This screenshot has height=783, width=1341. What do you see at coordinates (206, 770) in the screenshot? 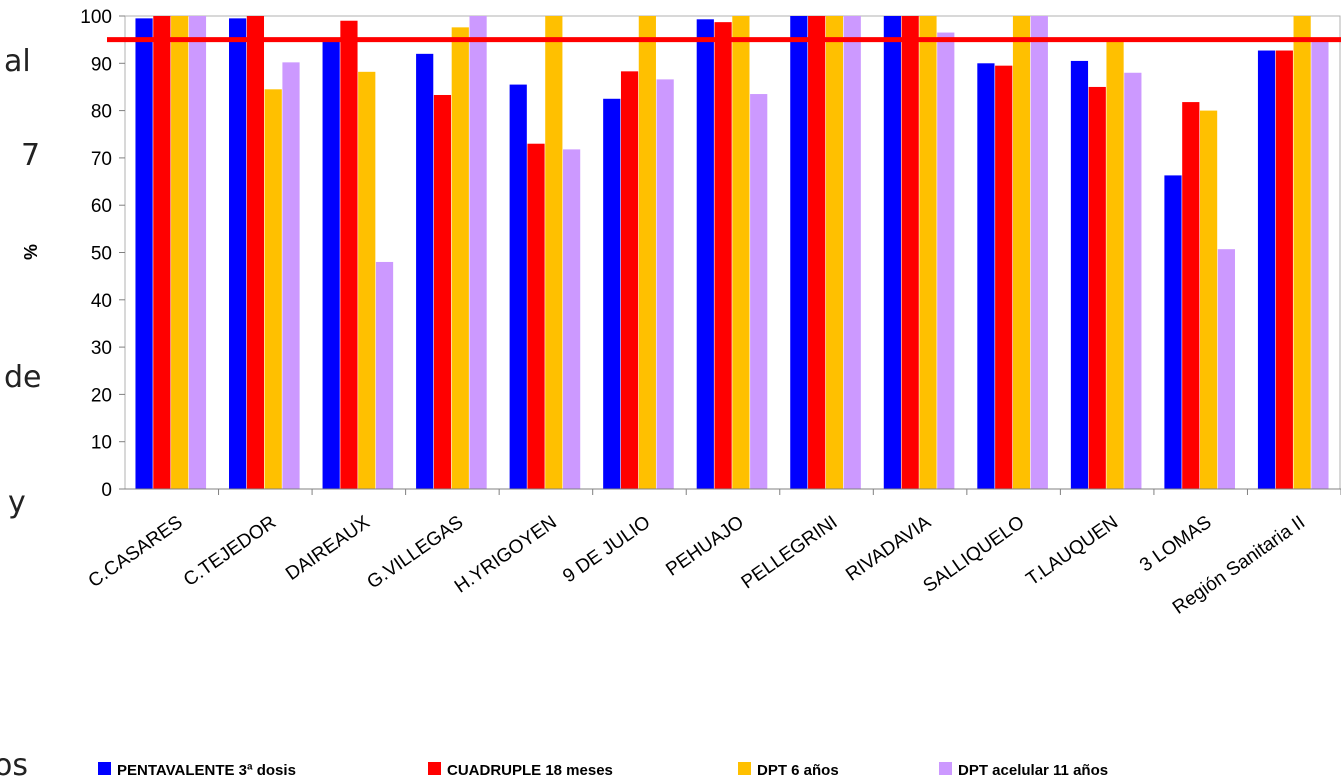
I see `legend-entry: PENTAVALENTE 3ª dosis` at bounding box center [206, 770].